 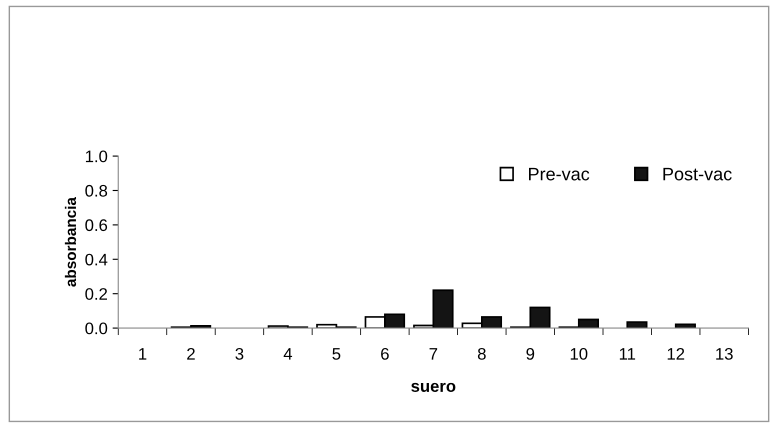 I want to click on x-tick-label: 7, so click(x=434, y=354).